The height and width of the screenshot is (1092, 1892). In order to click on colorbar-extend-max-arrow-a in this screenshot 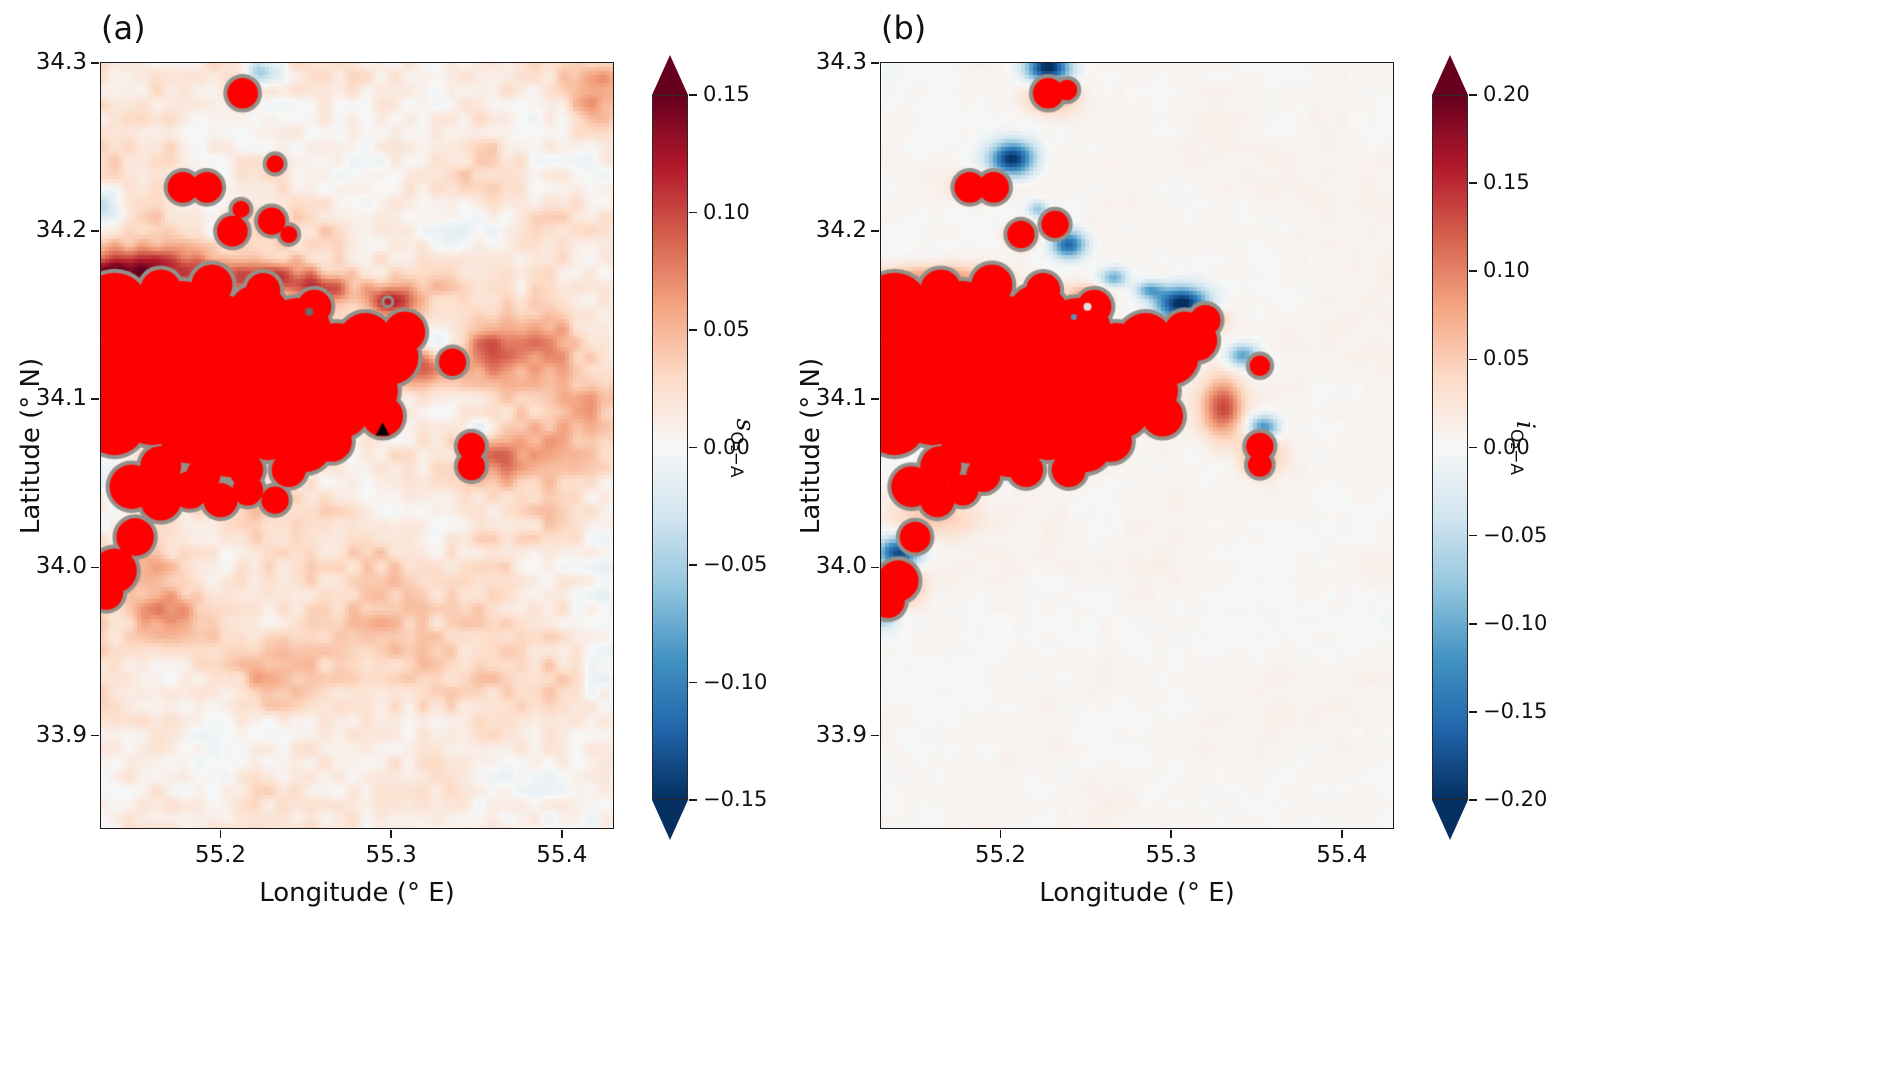, I will do `click(670, 75)`.